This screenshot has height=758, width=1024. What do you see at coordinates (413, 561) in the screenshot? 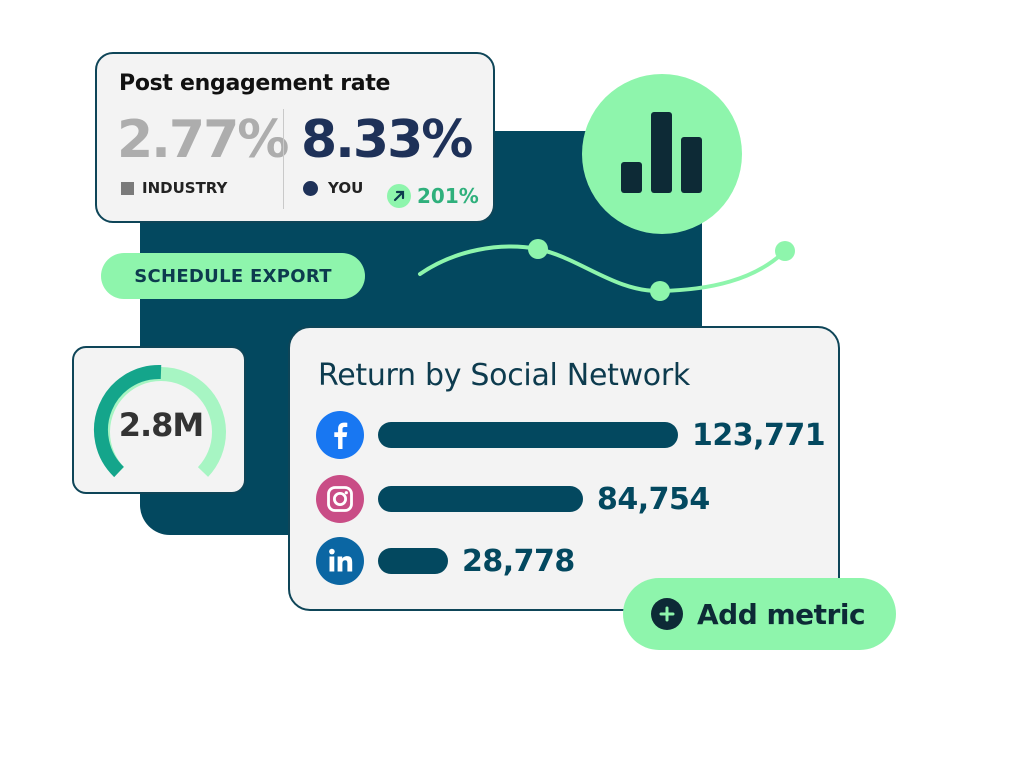
I see `linkedin-bar` at bounding box center [413, 561].